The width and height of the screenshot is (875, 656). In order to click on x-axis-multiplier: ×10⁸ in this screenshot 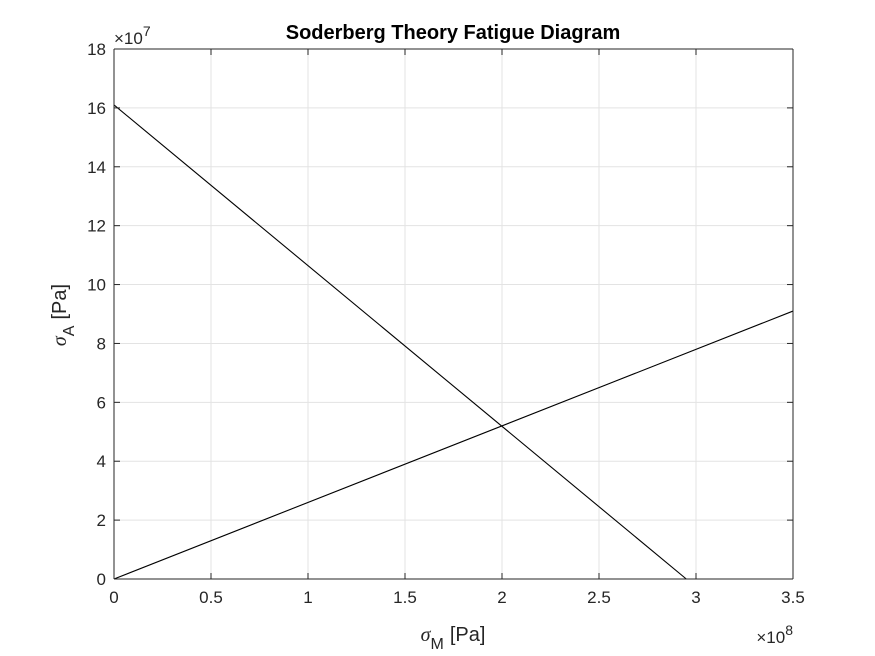, I will do `click(774, 634)`.